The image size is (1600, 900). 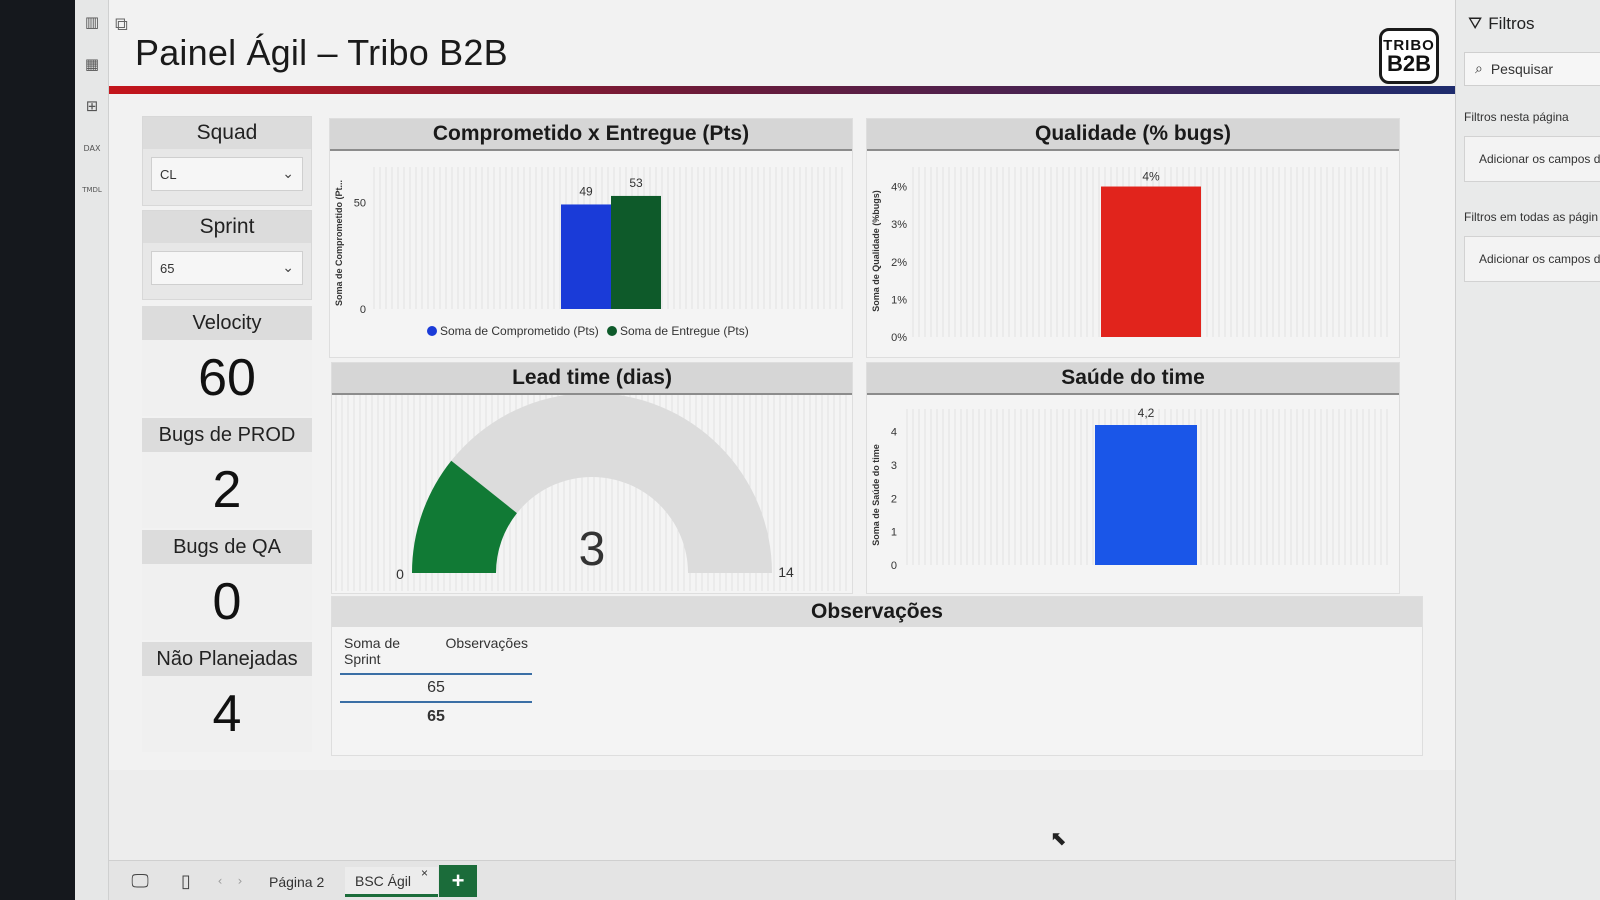 I want to click on filters-on-page-label: Filtros nesta página, so click(x=1516, y=117).